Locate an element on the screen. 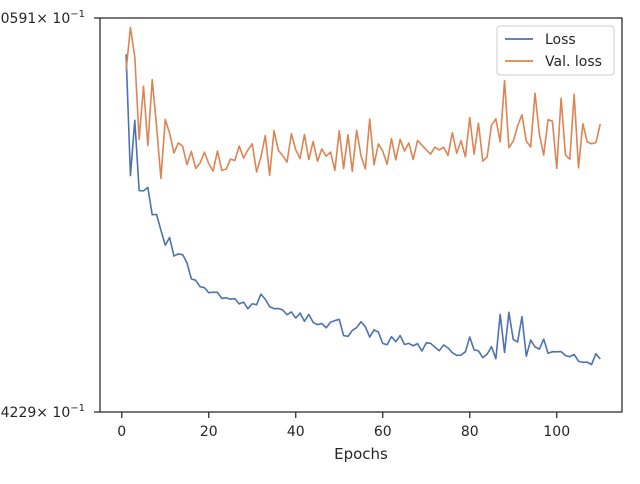  x-tick-label: 100 is located at coordinates (556, 432).